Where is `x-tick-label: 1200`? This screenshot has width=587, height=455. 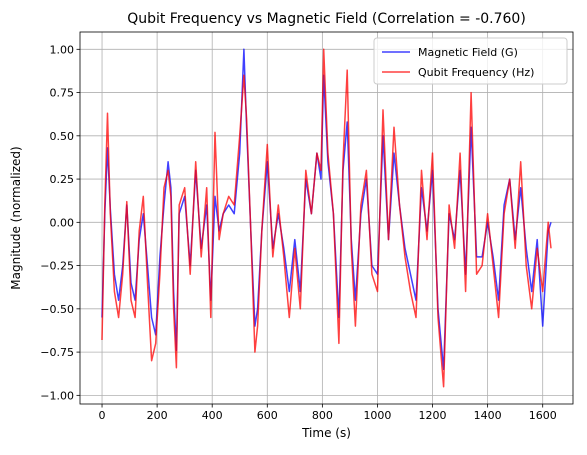 x-tick-label: 1200 is located at coordinates (433, 415).